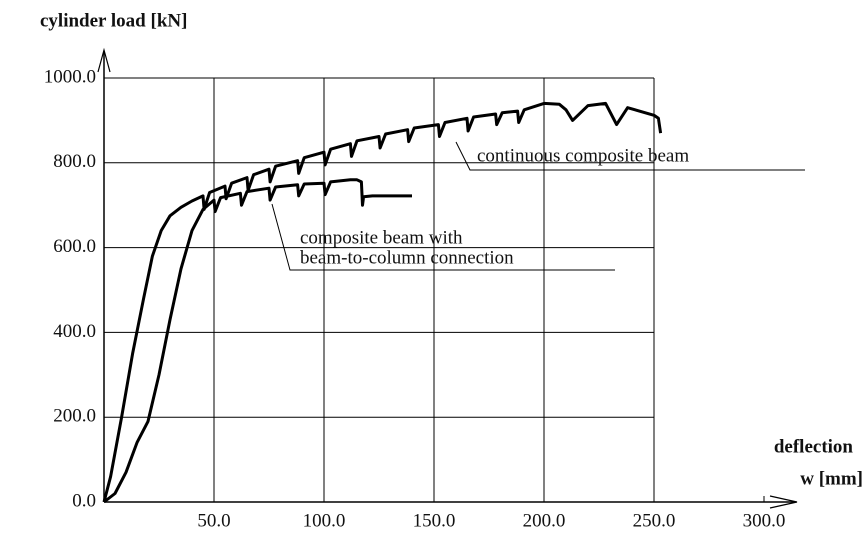  What do you see at coordinates (113, 20) in the screenshot?
I see `y-axis-label: cylinder load [kN]` at bounding box center [113, 20].